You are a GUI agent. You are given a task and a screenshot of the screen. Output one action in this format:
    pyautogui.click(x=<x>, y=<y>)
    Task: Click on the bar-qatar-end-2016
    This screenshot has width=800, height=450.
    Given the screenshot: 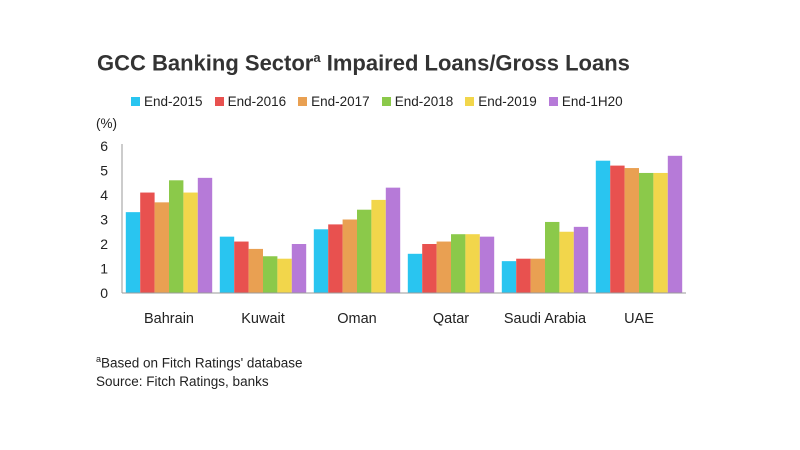 What is the action you would take?
    pyautogui.click(x=429, y=268)
    